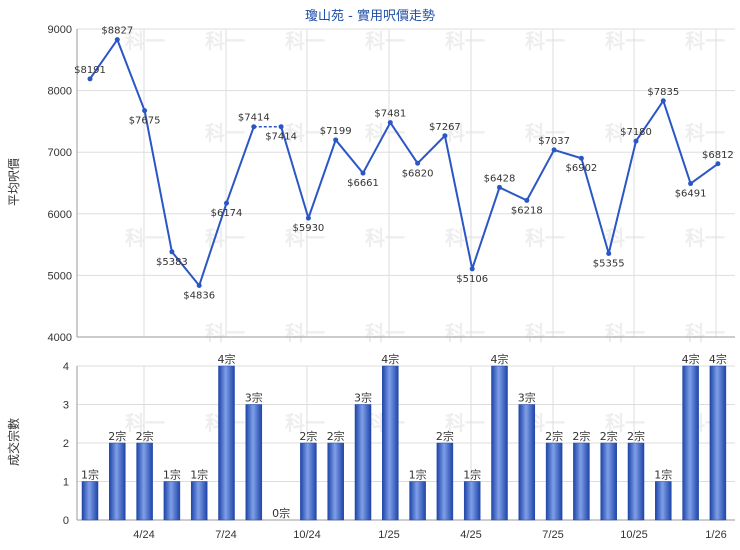 This screenshot has height=550, width=740. Describe the element at coordinates (307, 535) in the screenshot. I see `count-x-tick-label: 10/24` at that location.